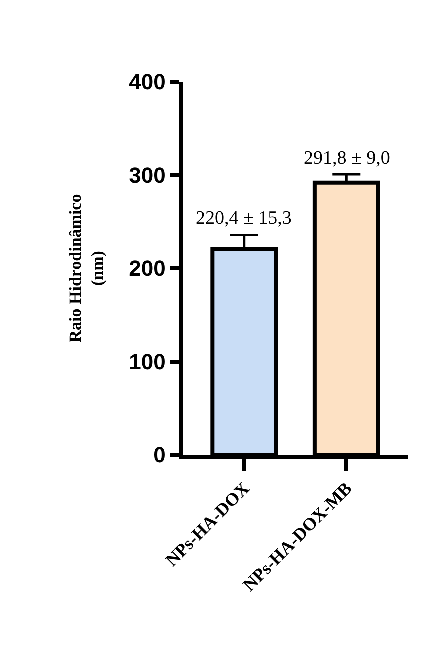 This screenshot has width=436, height=645. What do you see at coordinates (147, 361) in the screenshot?
I see `y-tick-label: 100` at bounding box center [147, 361].